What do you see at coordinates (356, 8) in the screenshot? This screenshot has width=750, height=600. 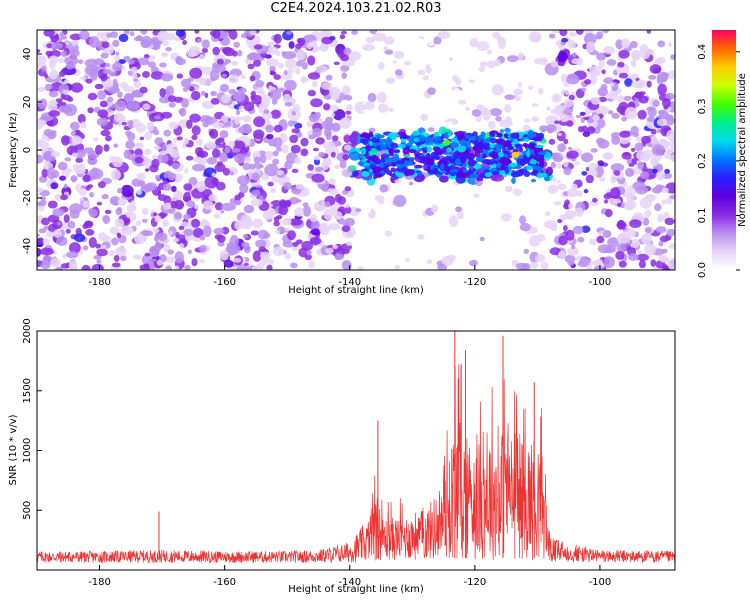 I see `page-title: C2E4.2024.103.21.02.R03` at bounding box center [356, 8].